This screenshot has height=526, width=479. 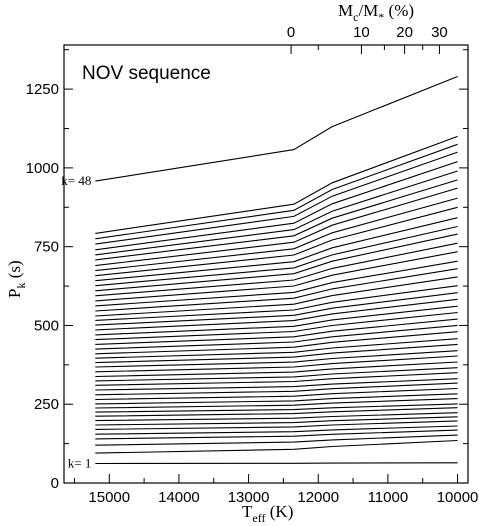 I want to click on x-axis-main: T, so click(x=247, y=511).